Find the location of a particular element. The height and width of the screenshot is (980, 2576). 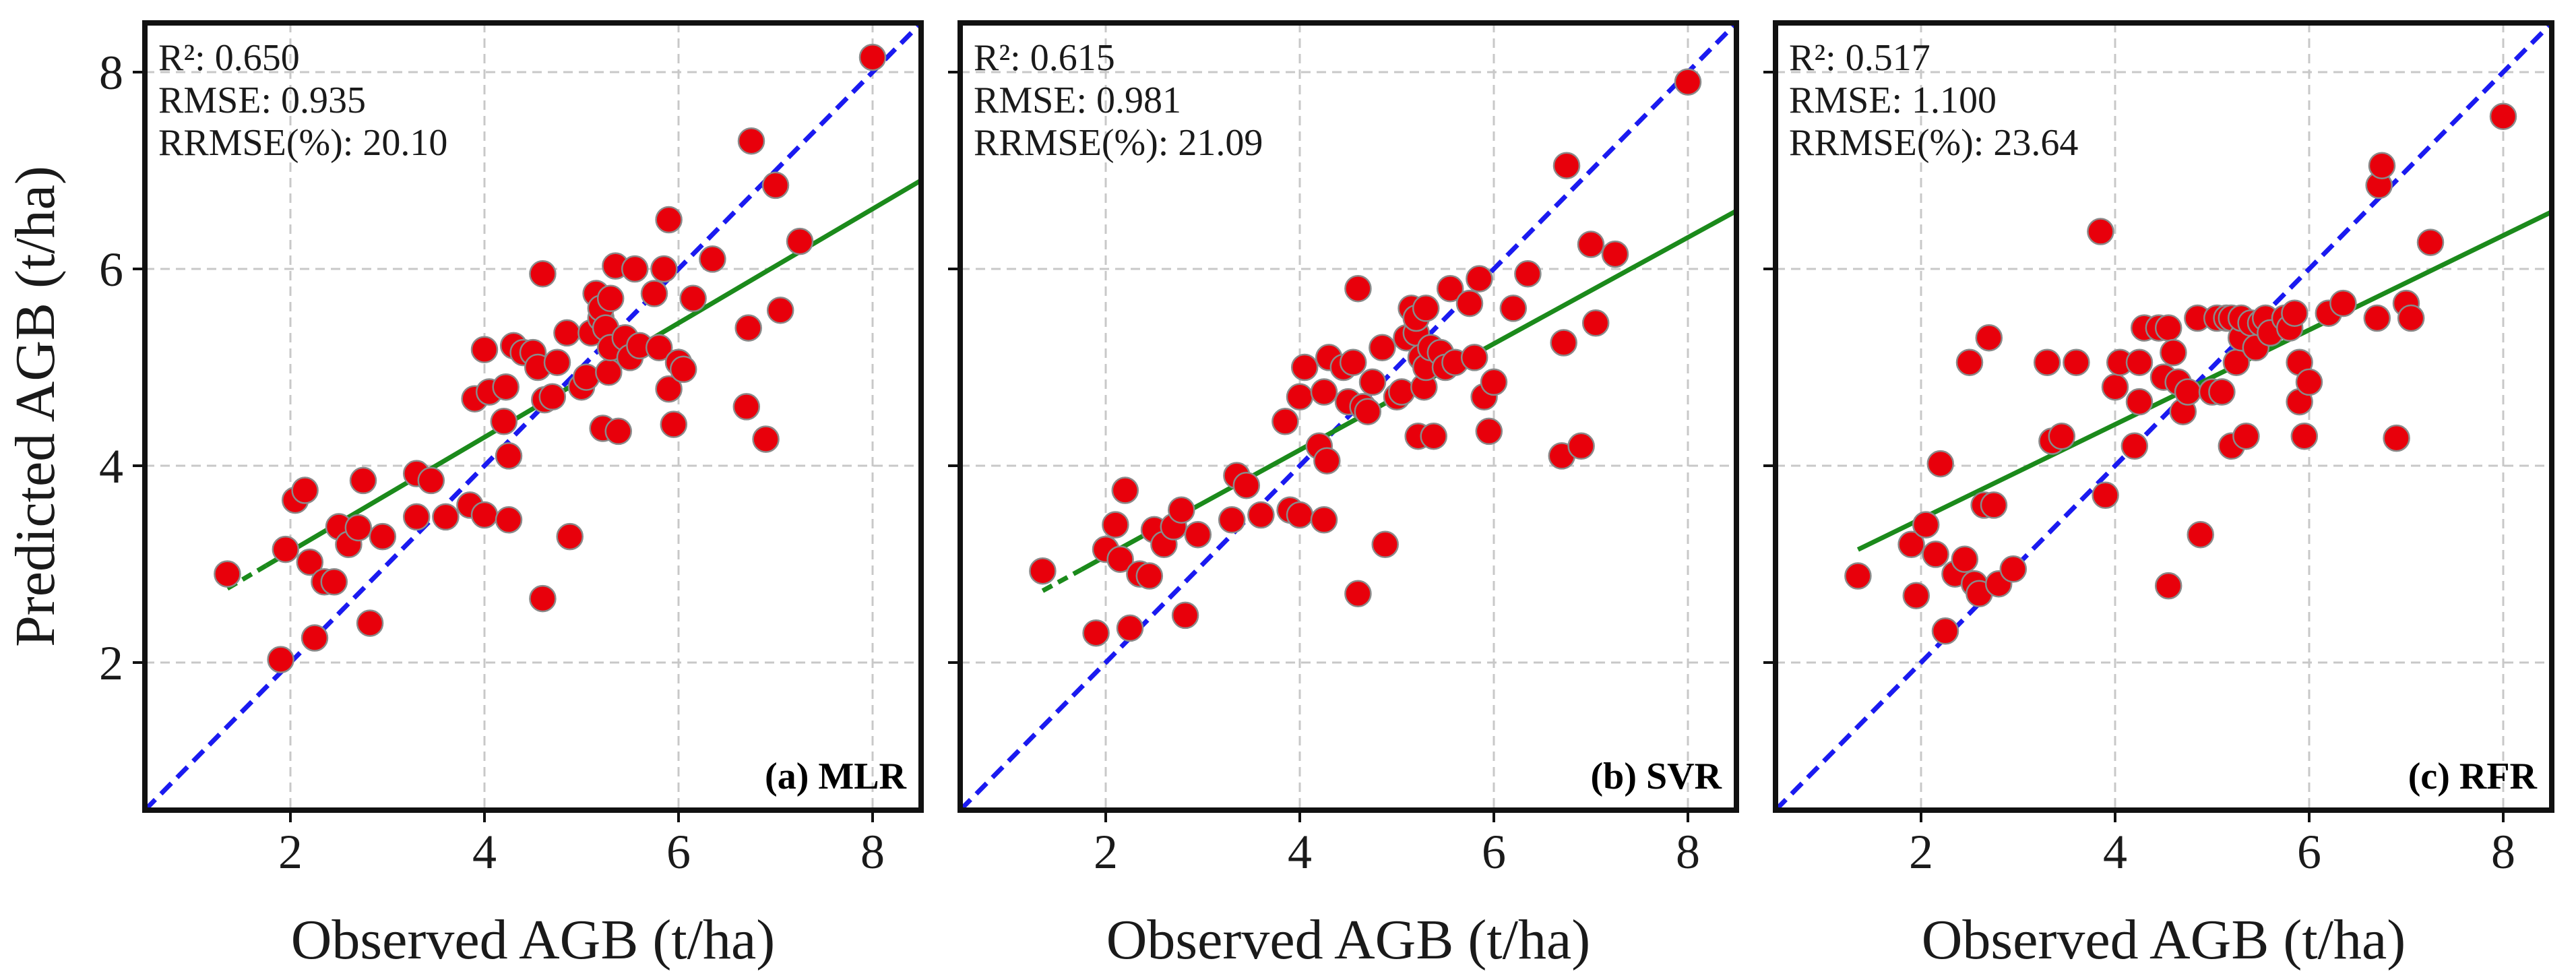

x-tick-label: 6 is located at coordinates (1494, 852).